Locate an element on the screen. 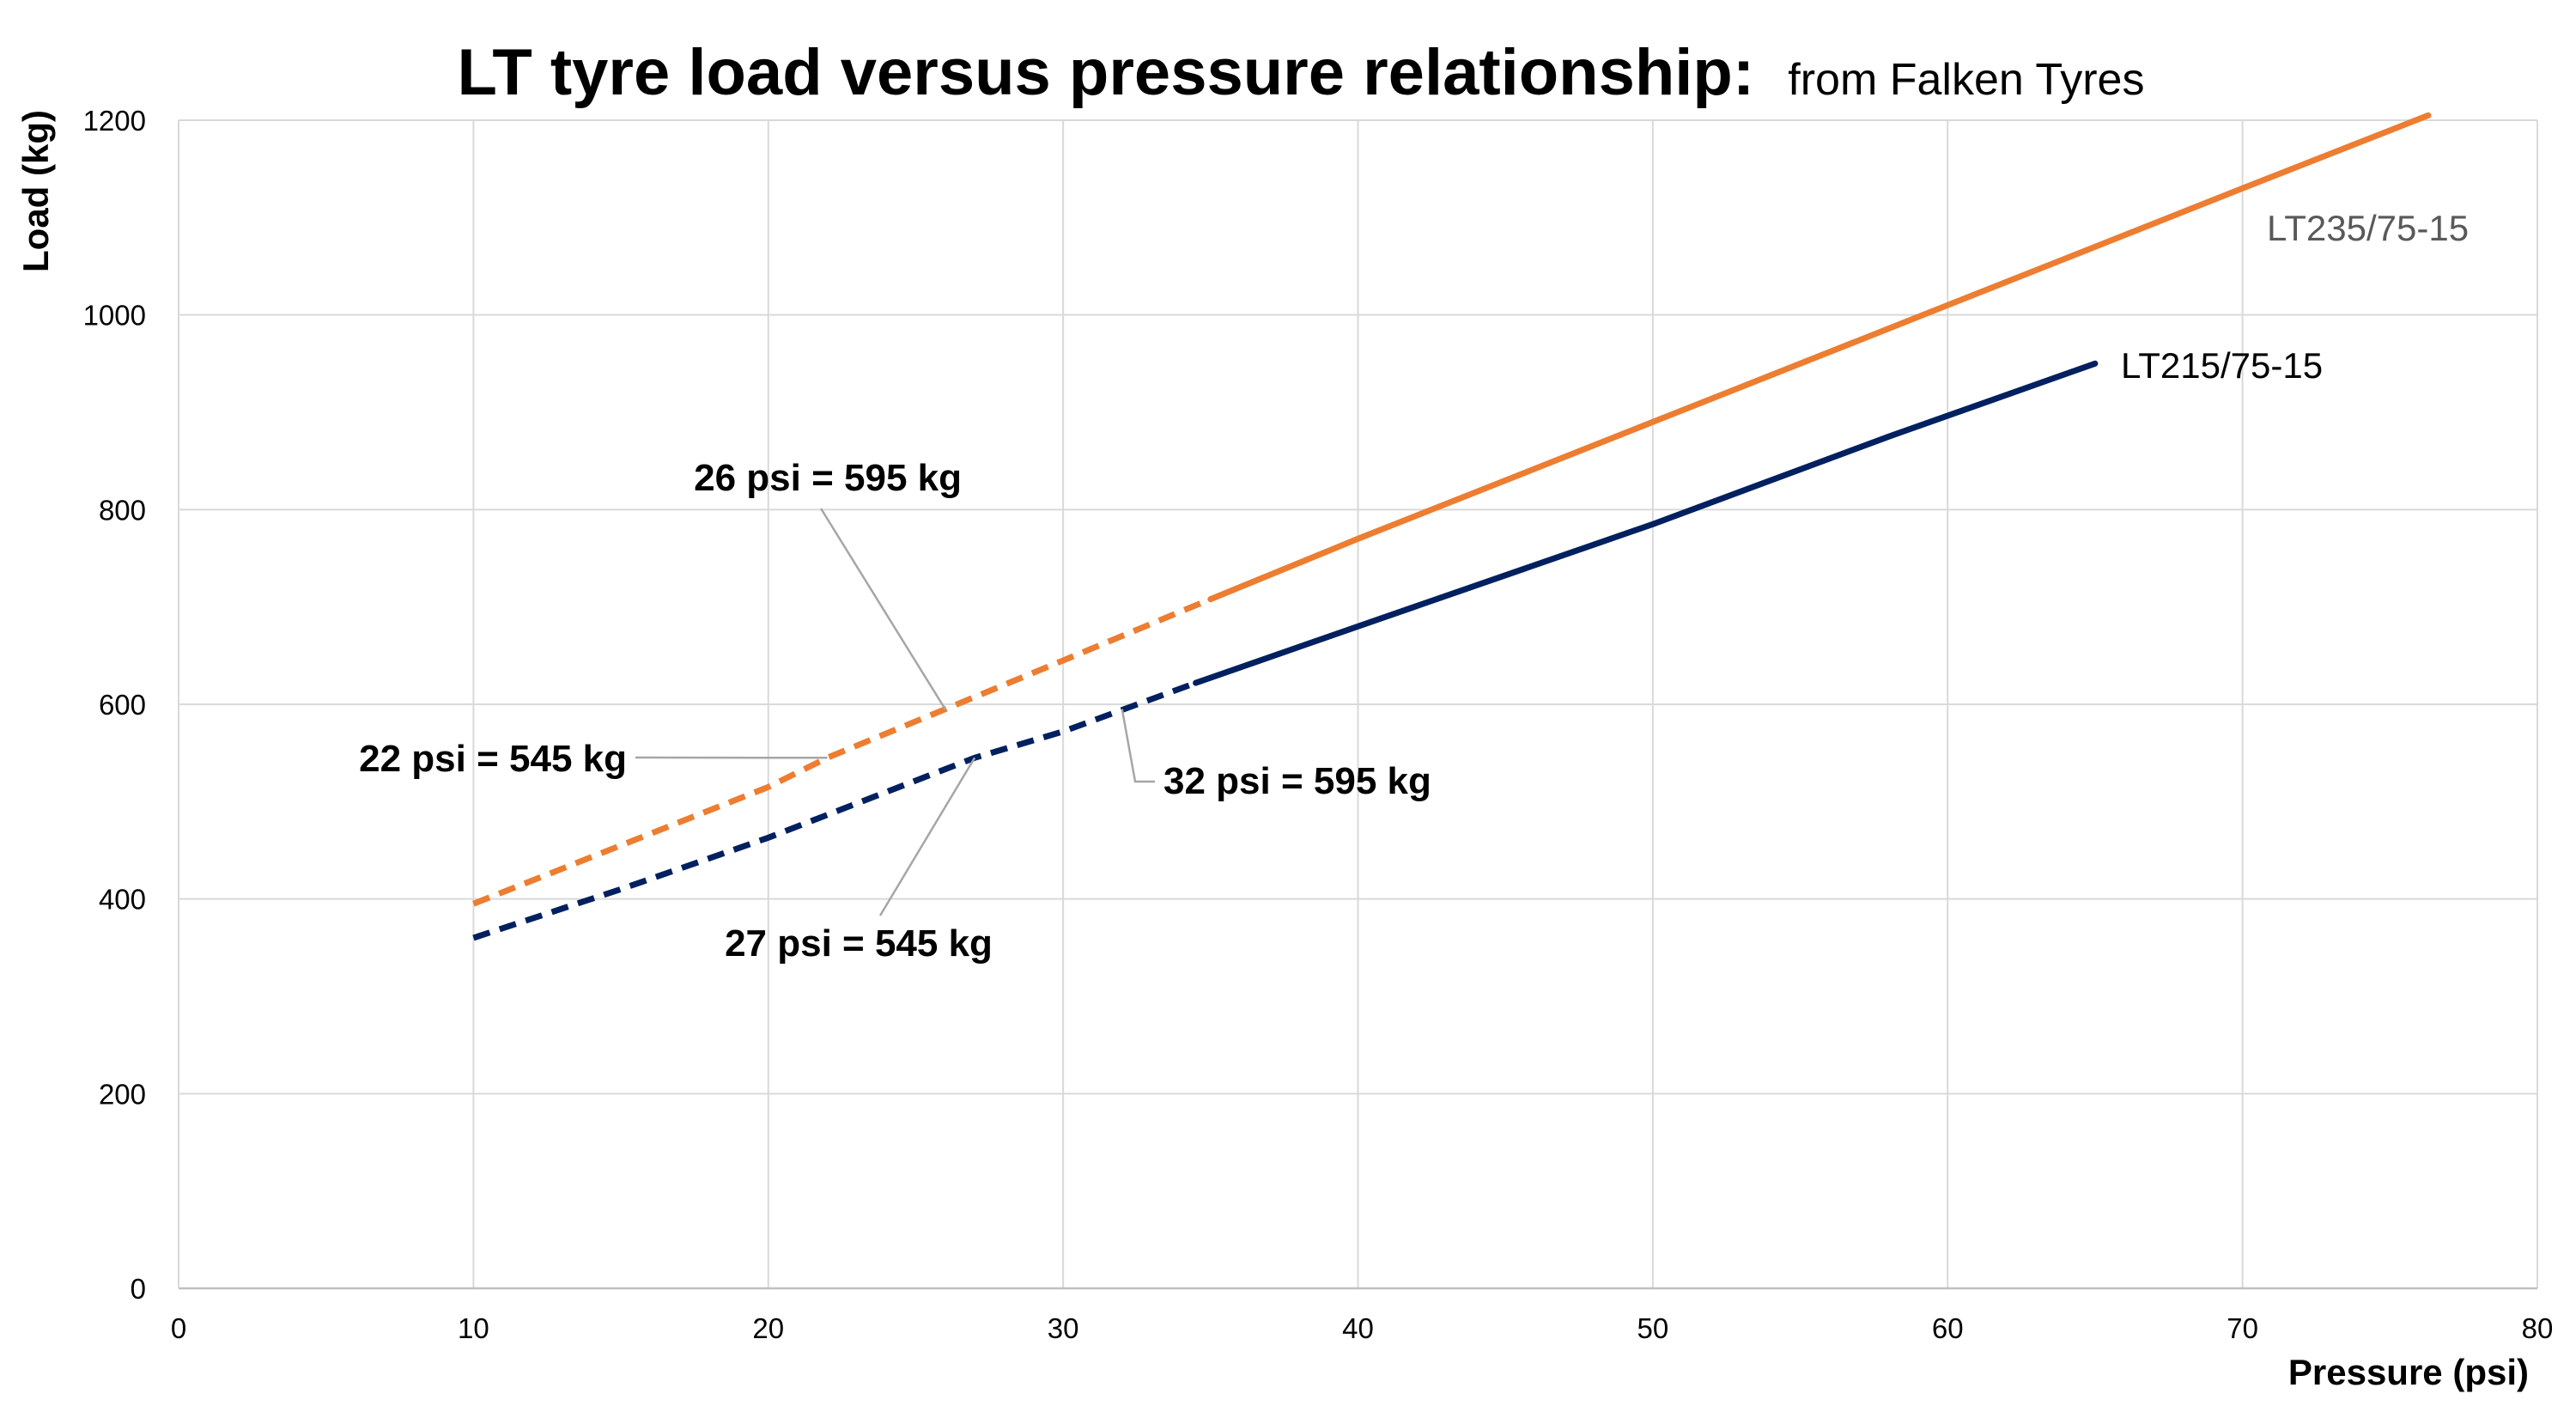 The width and height of the screenshot is (2576, 1406). y-tick-label: 1200 is located at coordinates (114, 121).